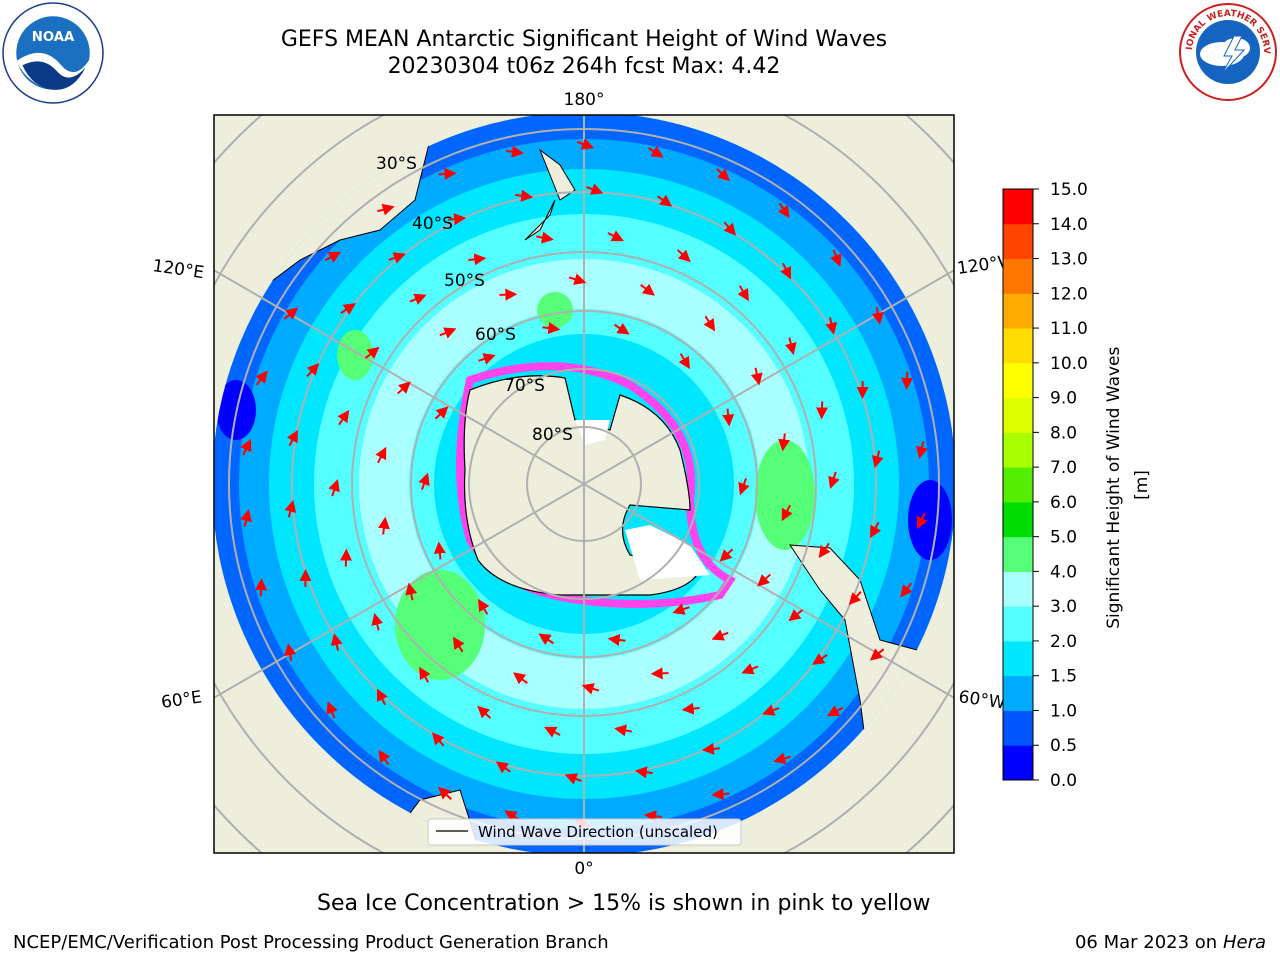 This screenshot has height=960, width=1280. Describe the element at coordinates (1128, 485) in the screenshot. I see `colorbar-label: Significant Height of Wind Waves [m]` at that location.